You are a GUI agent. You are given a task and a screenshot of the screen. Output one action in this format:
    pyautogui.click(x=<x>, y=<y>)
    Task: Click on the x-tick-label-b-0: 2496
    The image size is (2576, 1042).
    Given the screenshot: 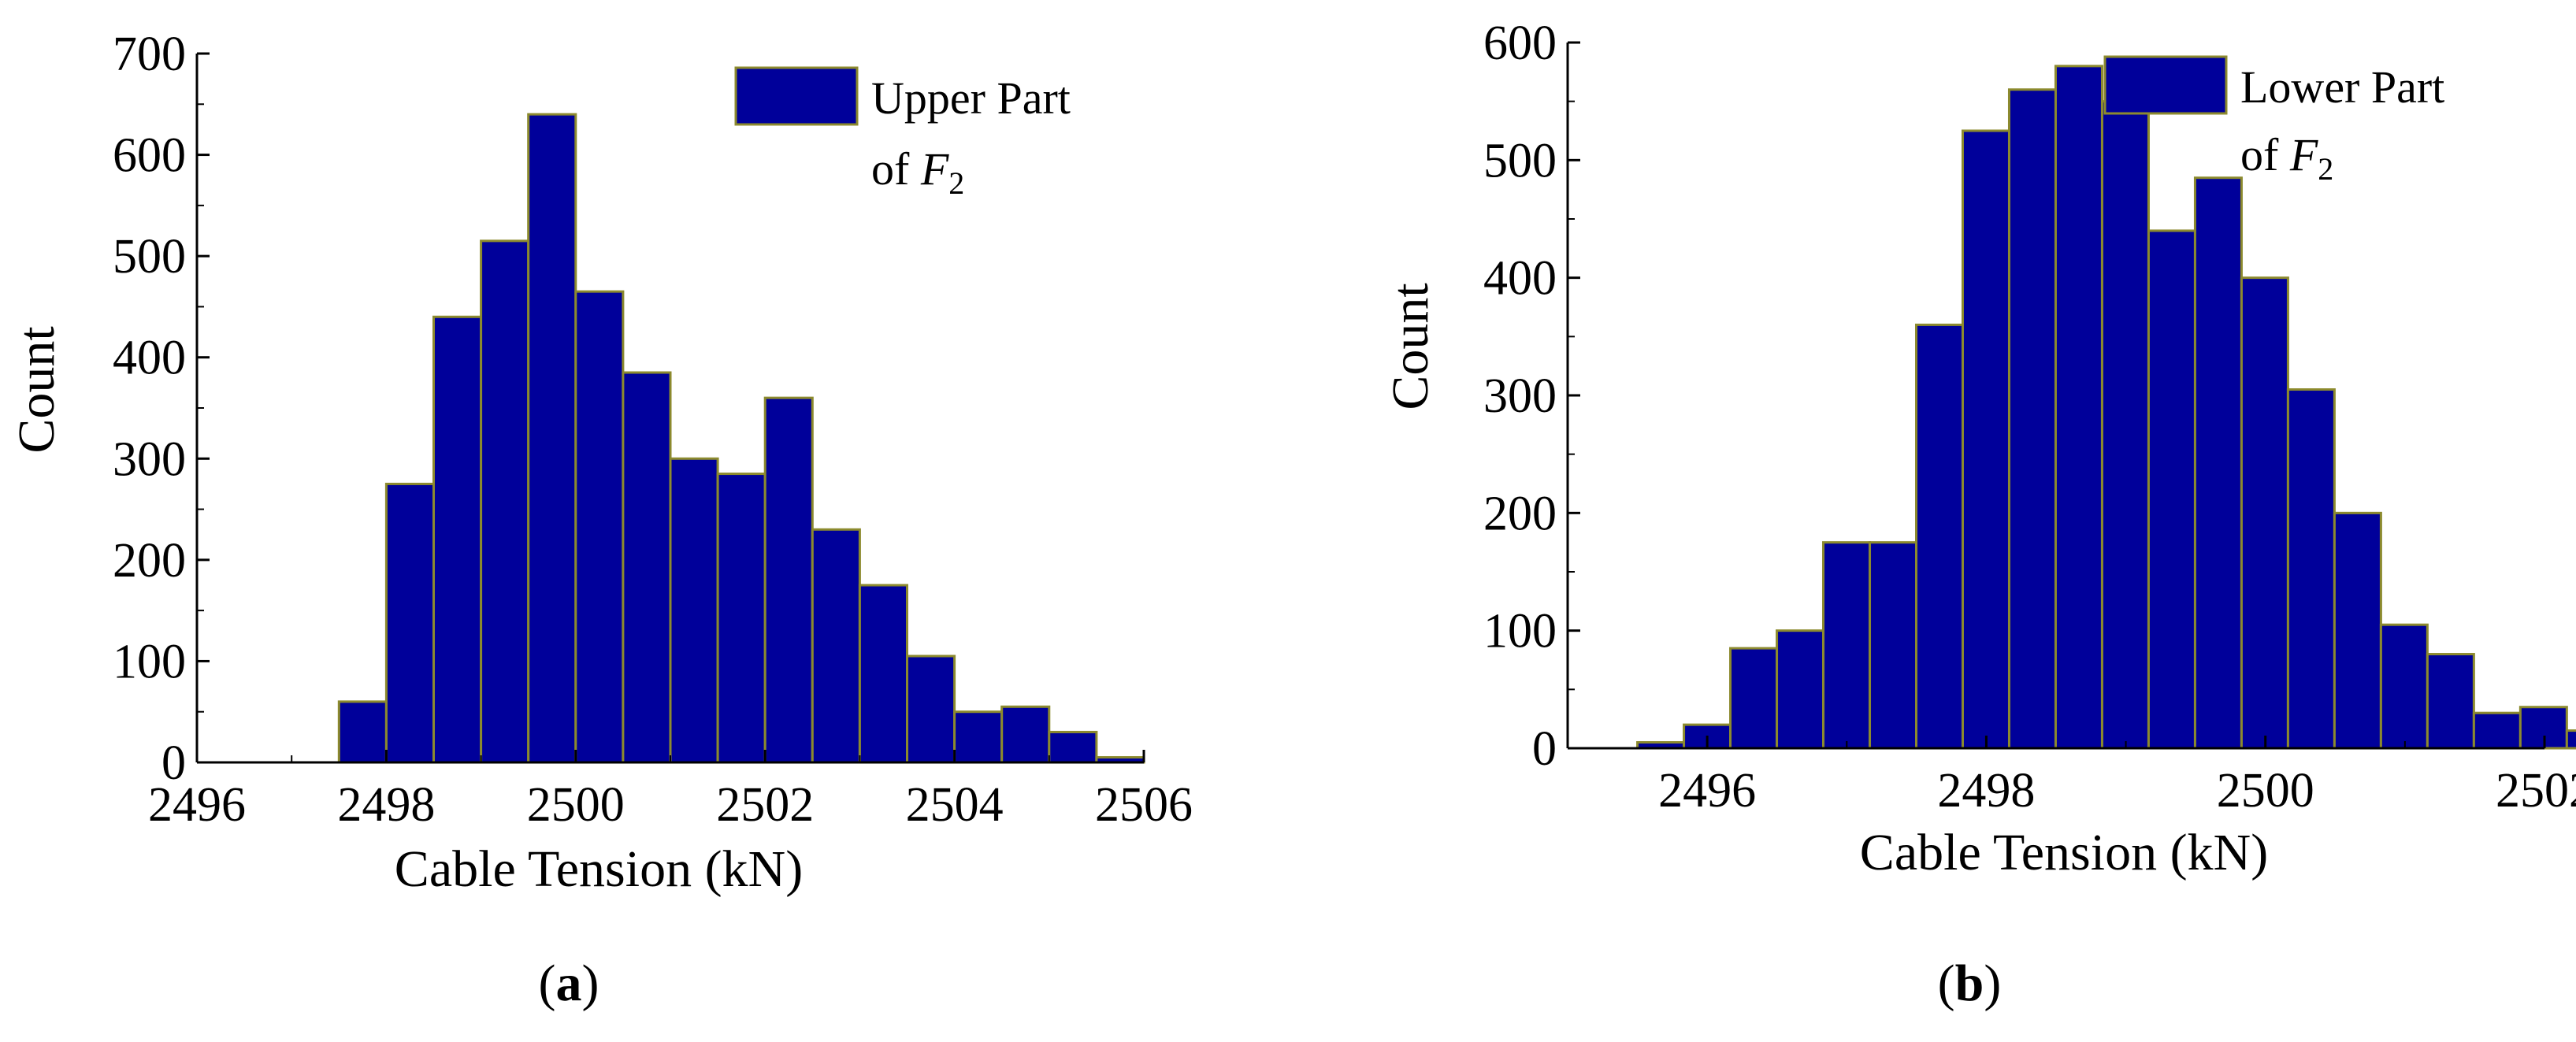 What is the action you would take?
    pyautogui.click(x=1707, y=791)
    